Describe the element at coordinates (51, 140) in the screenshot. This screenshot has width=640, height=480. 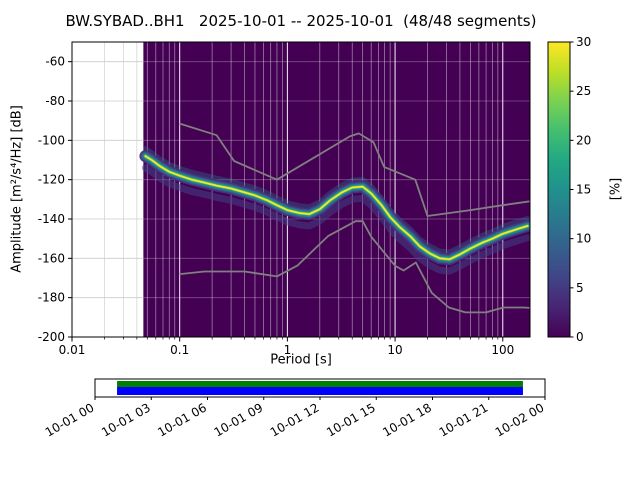
I see `y-tick-label: -100` at that location.